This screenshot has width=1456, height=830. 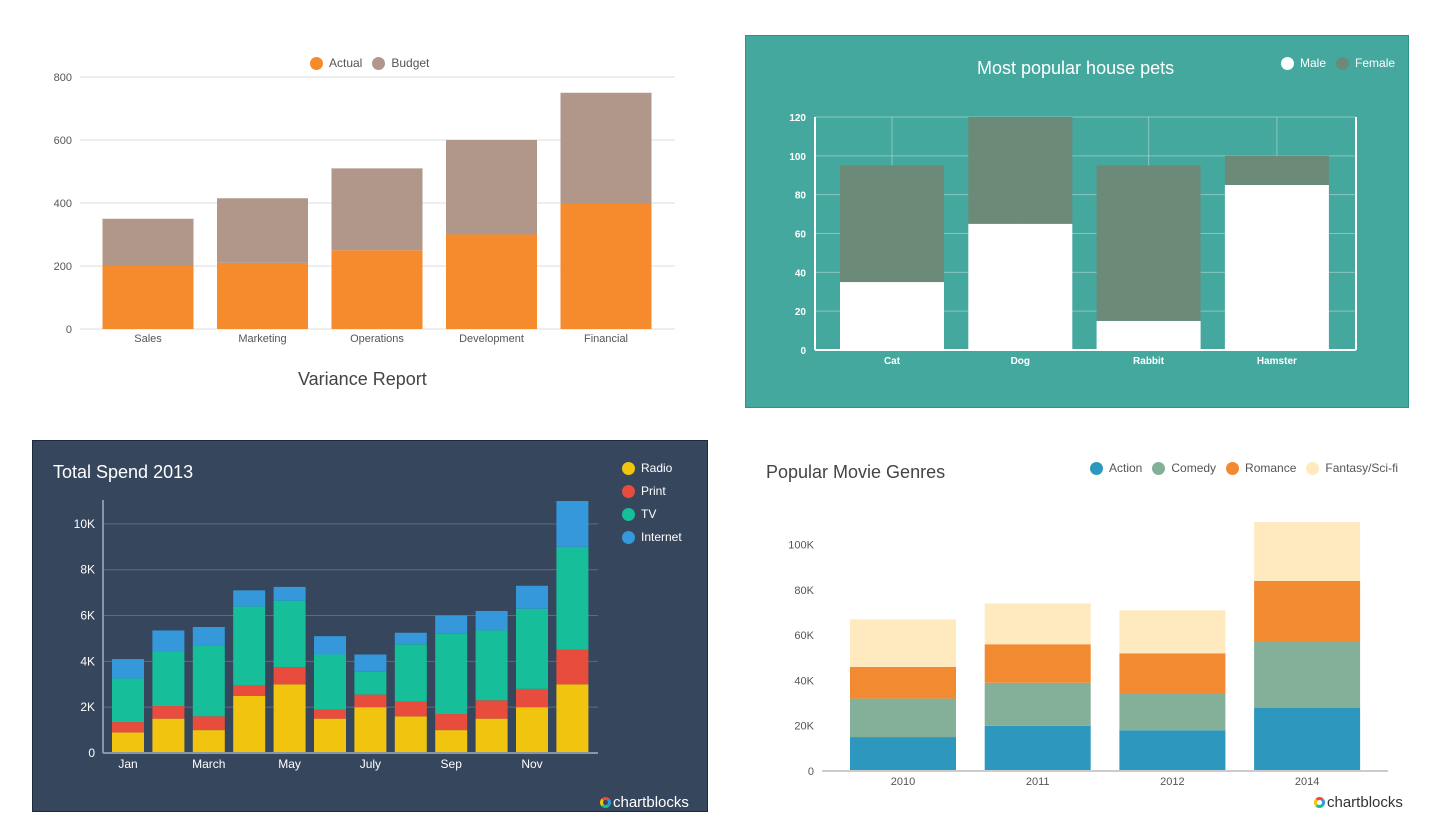 I want to click on legend-item-budget: Budget, so click(x=400, y=63).